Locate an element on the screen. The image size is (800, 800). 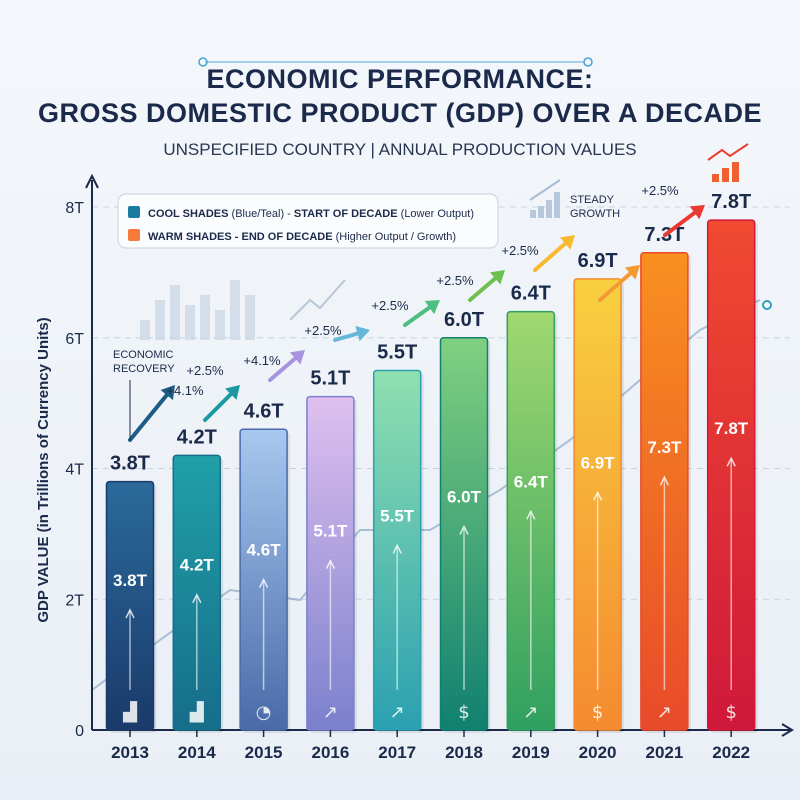
bar-inner-value-label: 6.9T is located at coordinates (598, 462).